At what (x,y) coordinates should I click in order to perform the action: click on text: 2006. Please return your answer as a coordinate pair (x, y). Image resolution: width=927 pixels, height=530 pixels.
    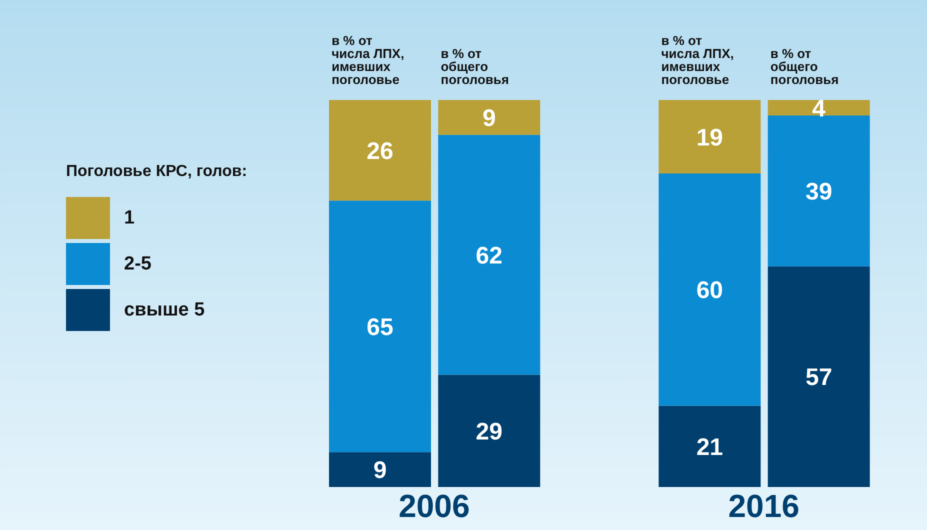
    Looking at the image, I should click on (434, 506).